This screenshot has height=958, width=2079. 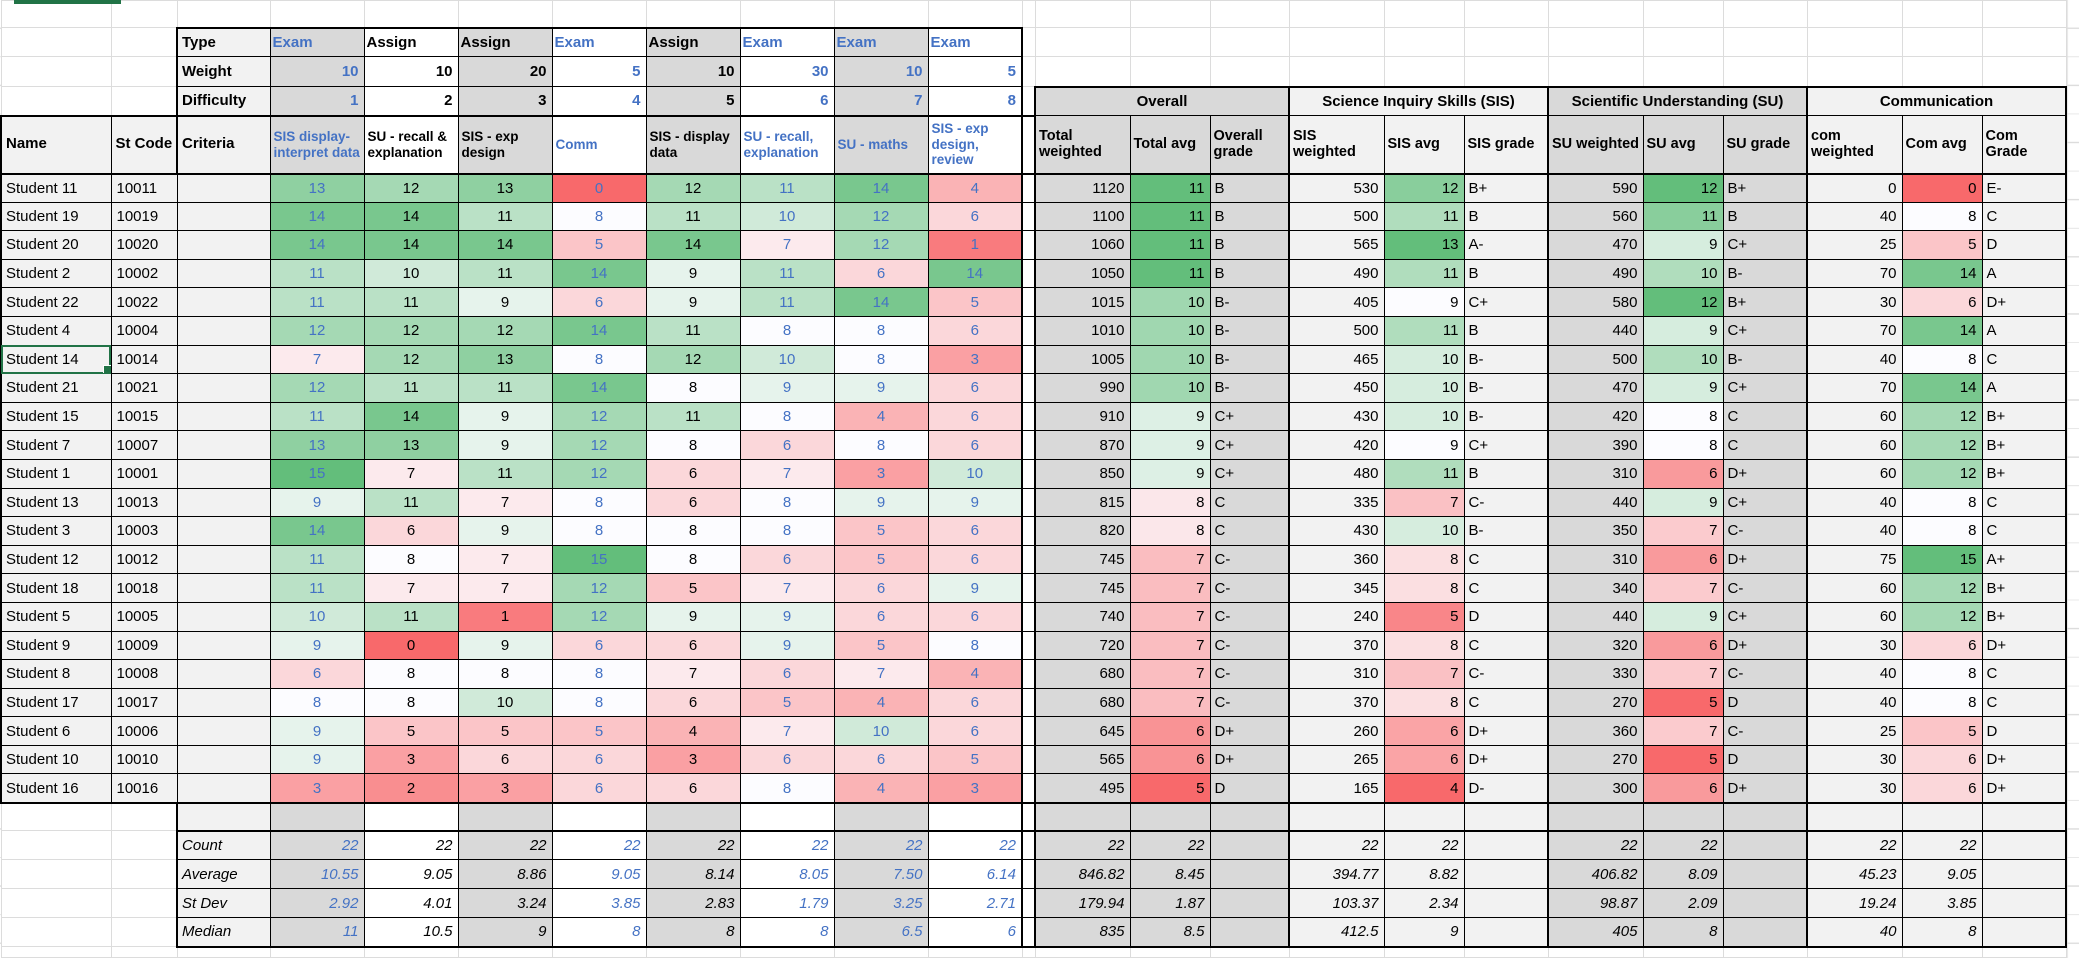 I want to click on total-weighted-cell: 850, so click(x=1082, y=473).